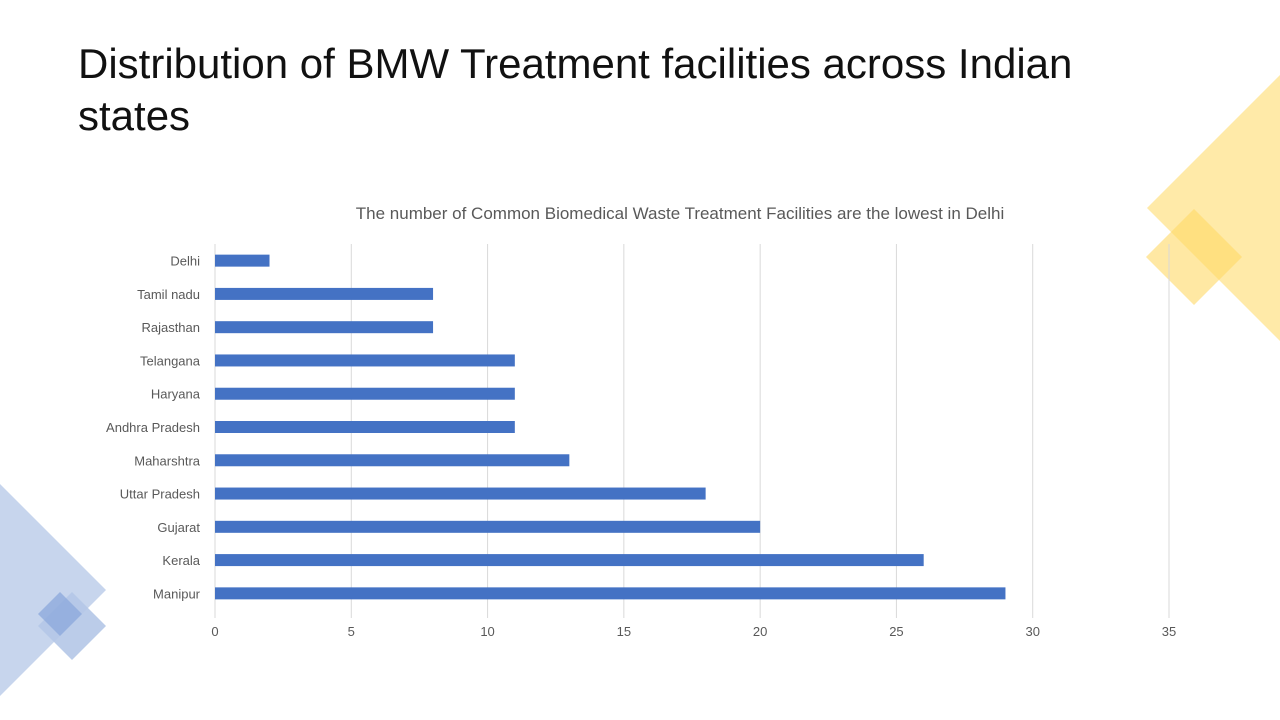  I want to click on category-label: Gujarat, so click(178, 527).